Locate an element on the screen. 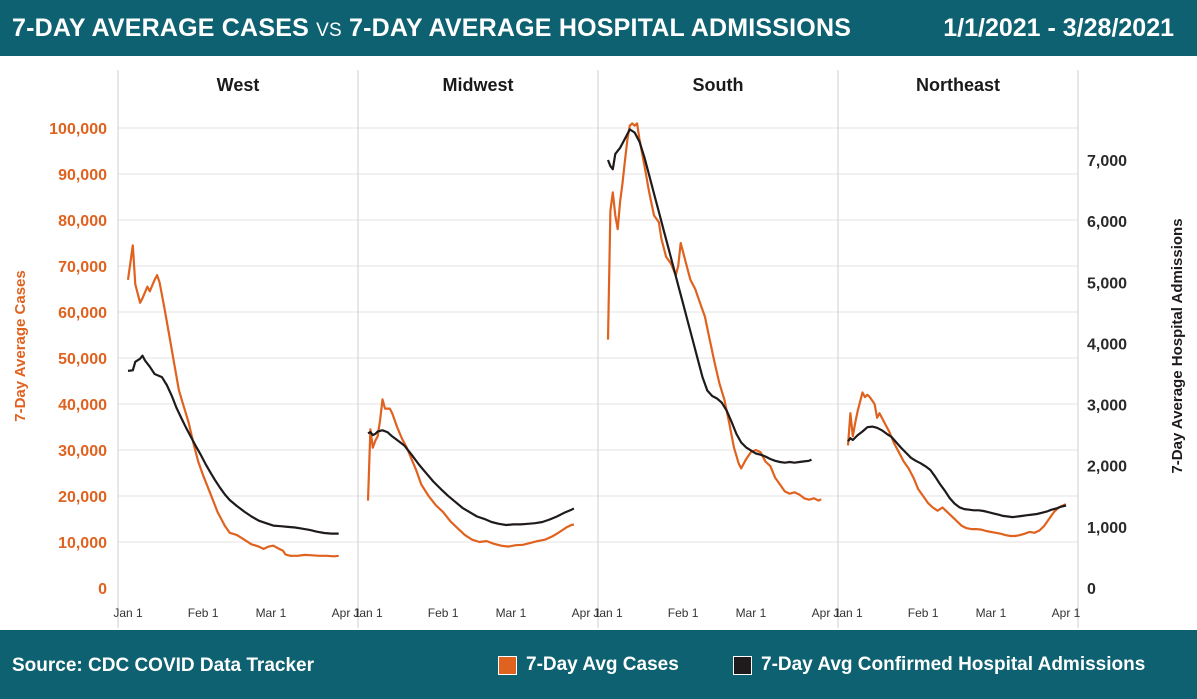  source-text: Source: CDC COVID Data Tracker is located at coordinates (163, 665).